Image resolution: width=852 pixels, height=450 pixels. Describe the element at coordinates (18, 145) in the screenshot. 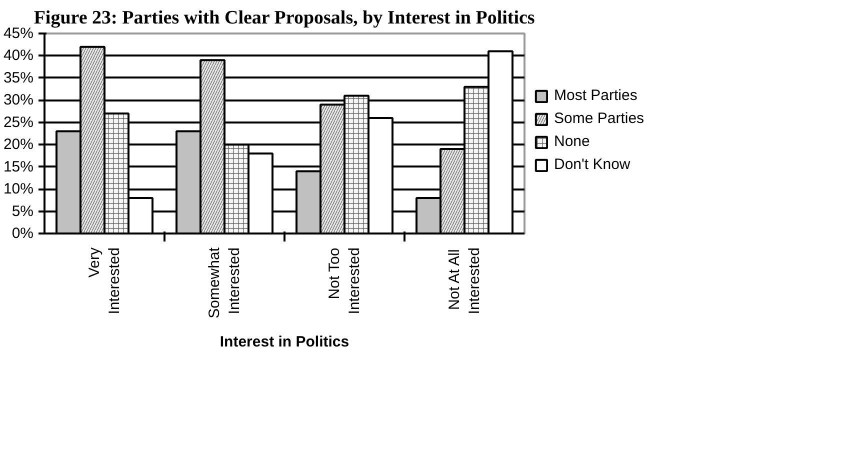

I see `y-tick-label: 20%` at that location.